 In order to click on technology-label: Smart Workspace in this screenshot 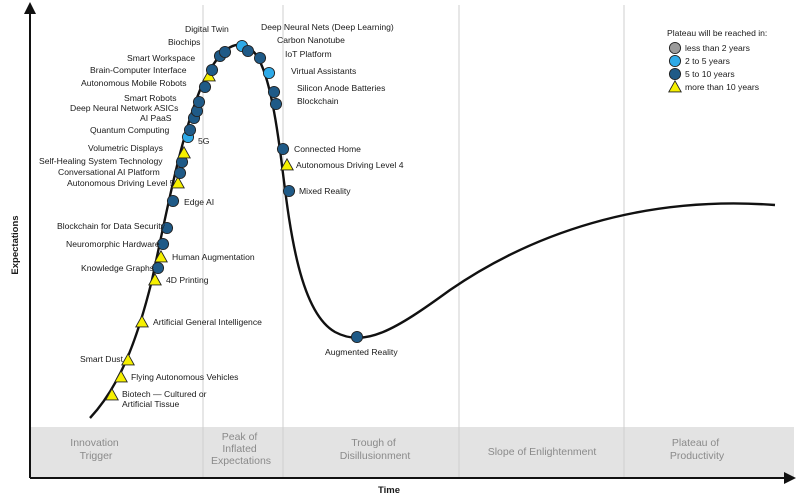, I will do `click(161, 58)`.